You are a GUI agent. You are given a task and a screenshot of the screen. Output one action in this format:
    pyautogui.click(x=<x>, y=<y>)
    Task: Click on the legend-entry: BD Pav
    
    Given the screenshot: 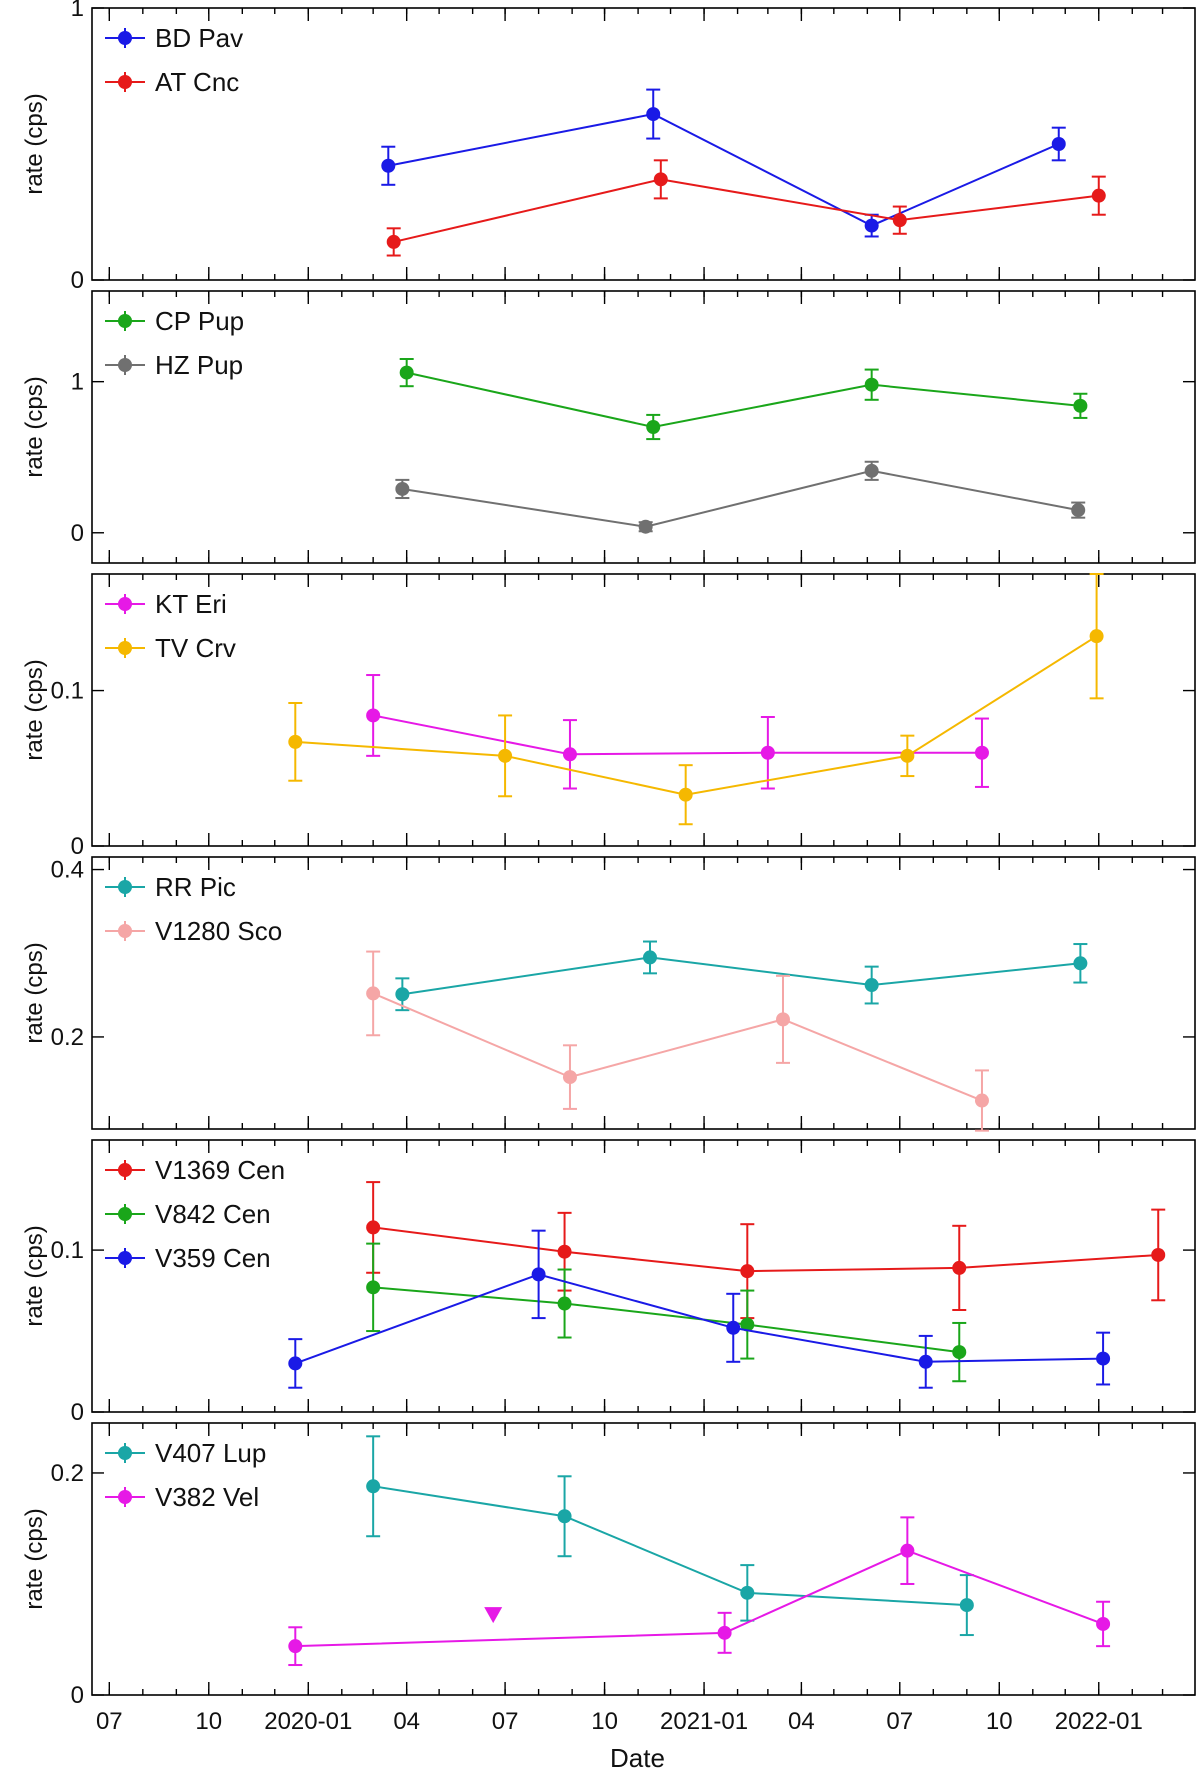 What is the action you would take?
    pyautogui.click(x=174, y=38)
    